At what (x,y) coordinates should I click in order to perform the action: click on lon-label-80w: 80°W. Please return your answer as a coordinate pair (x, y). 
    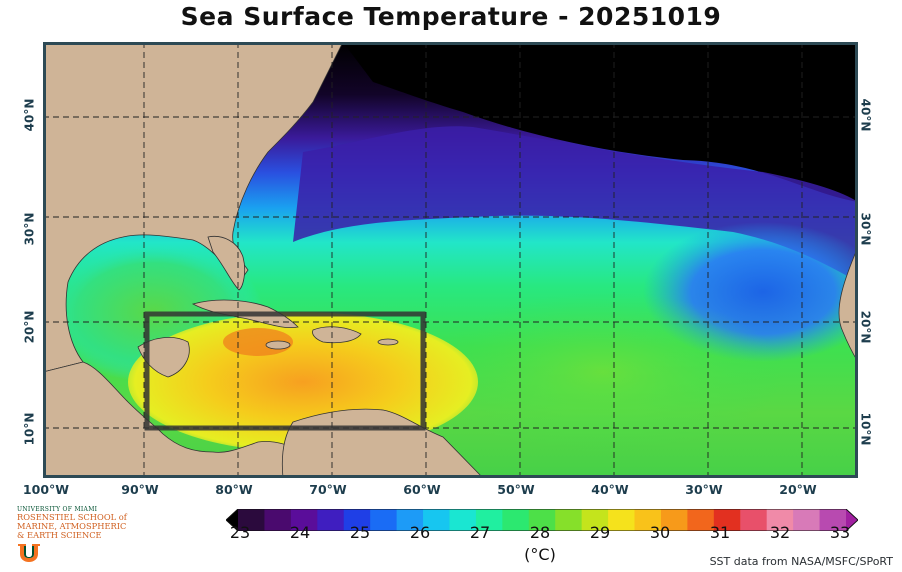
    Looking at the image, I should click on (234, 489).